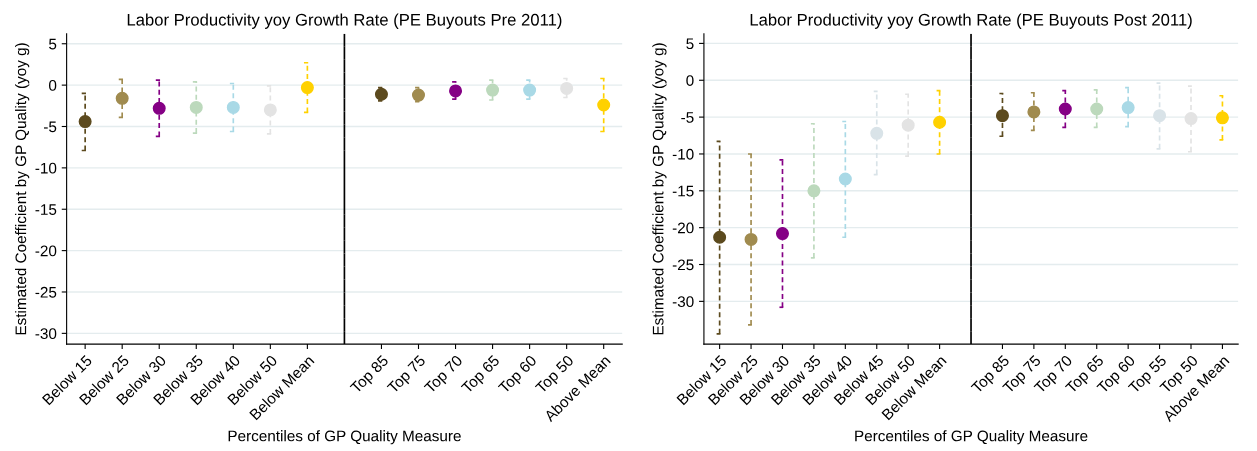 The height and width of the screenshot is (451, 1257). I want to click on chart-title: Labor Productivity yoy Growth Rate (PE Buyouts Pre 2011), so click(344, 21).